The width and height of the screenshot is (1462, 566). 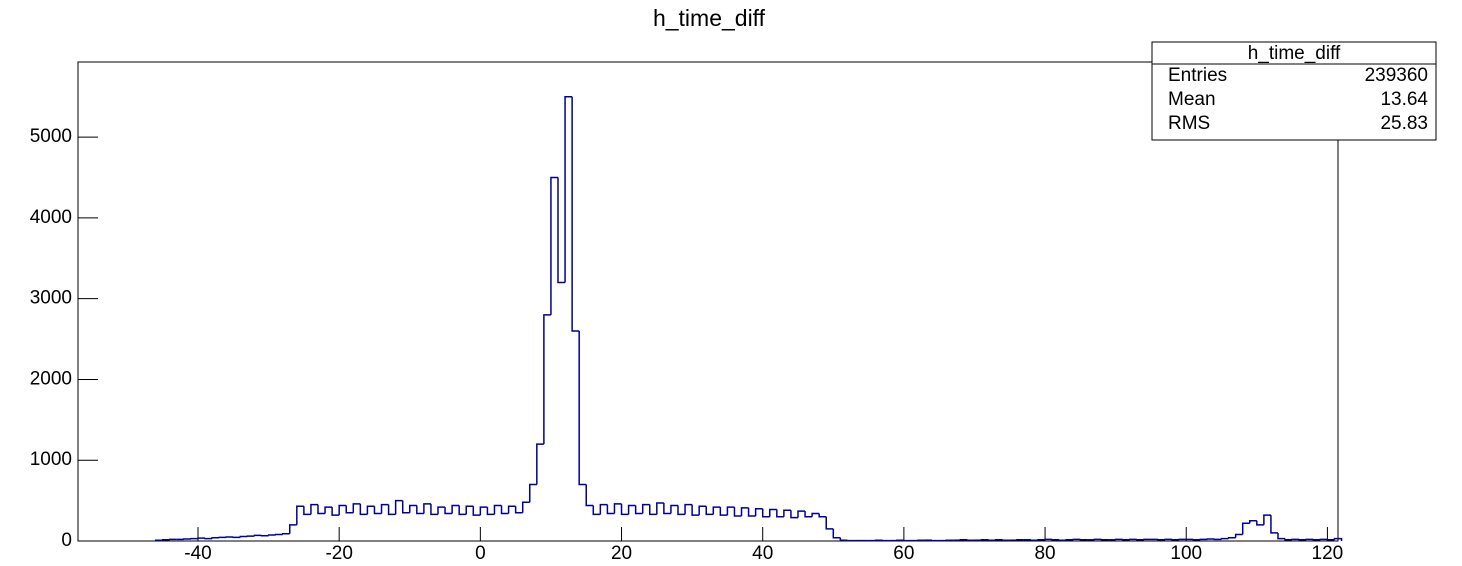 What do you see at coordinates (1186, 553) in the screenshot?
I see `x-tick-label: 100` at bounding box center [1186, 553].